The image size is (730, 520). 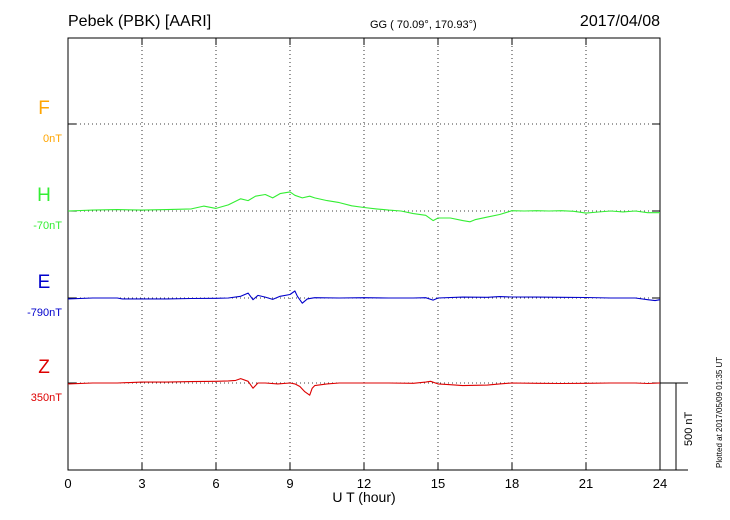 I want to click on channel-offset-f: 0nT, so click(x=52, y=139).